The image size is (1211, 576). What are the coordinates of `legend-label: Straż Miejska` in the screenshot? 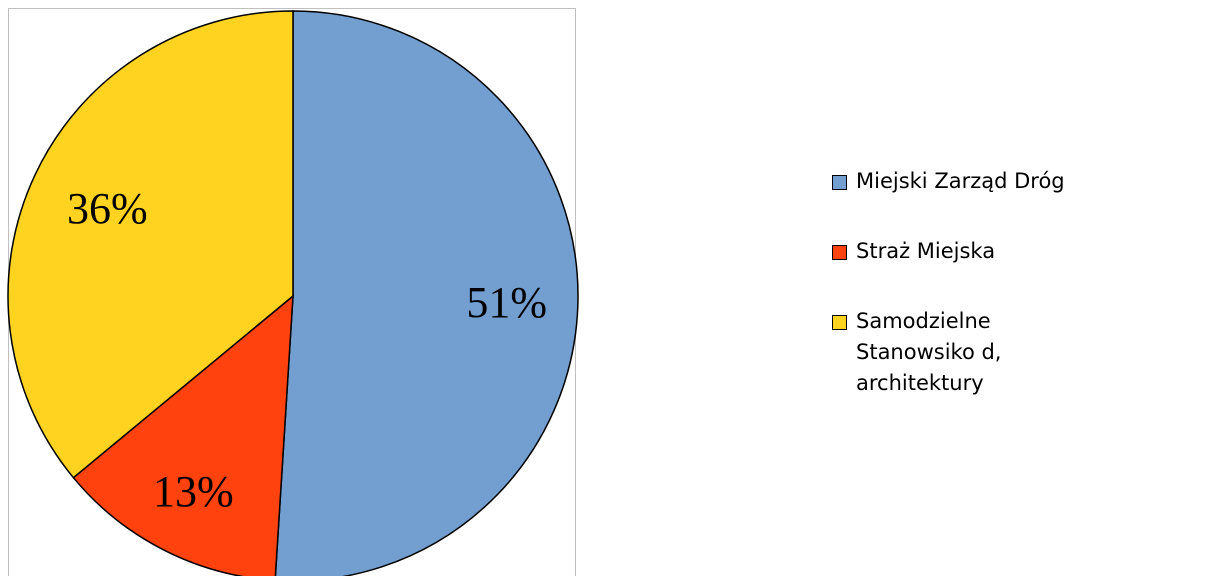 It's located at (926, 251).